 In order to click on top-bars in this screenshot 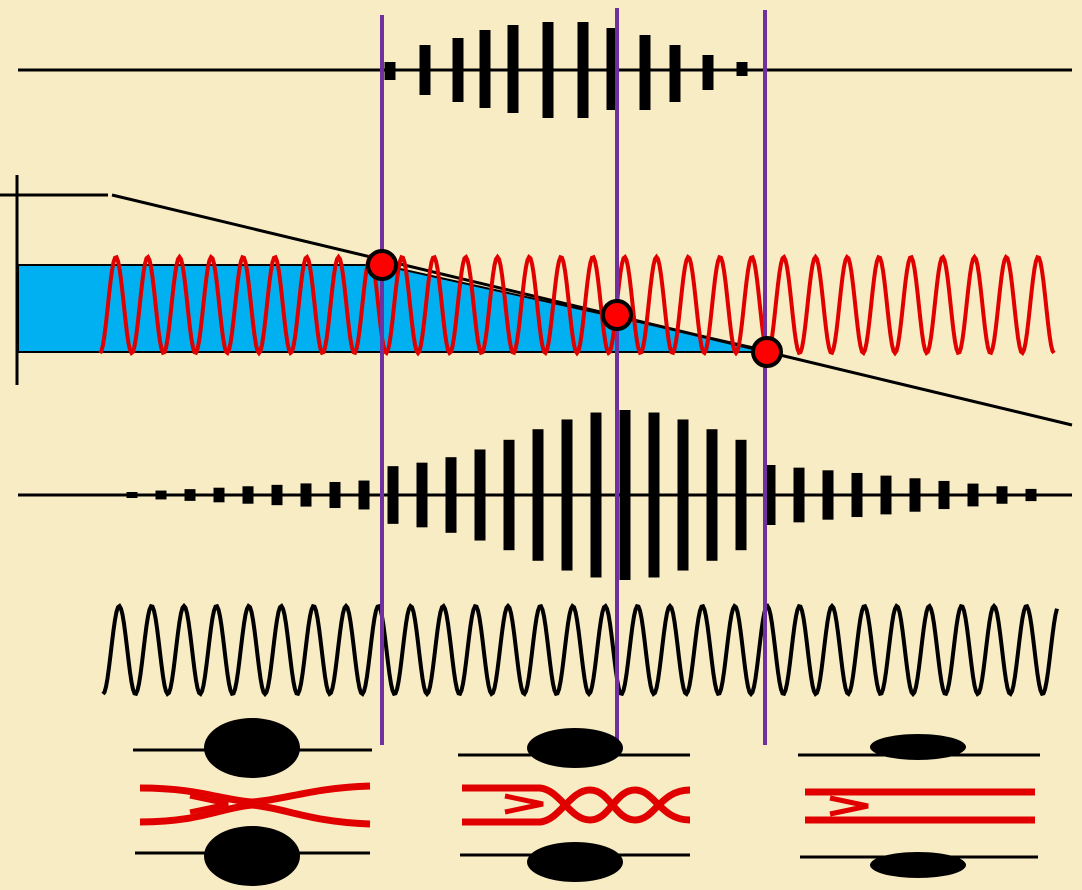, I will do `click(566, 70)`.